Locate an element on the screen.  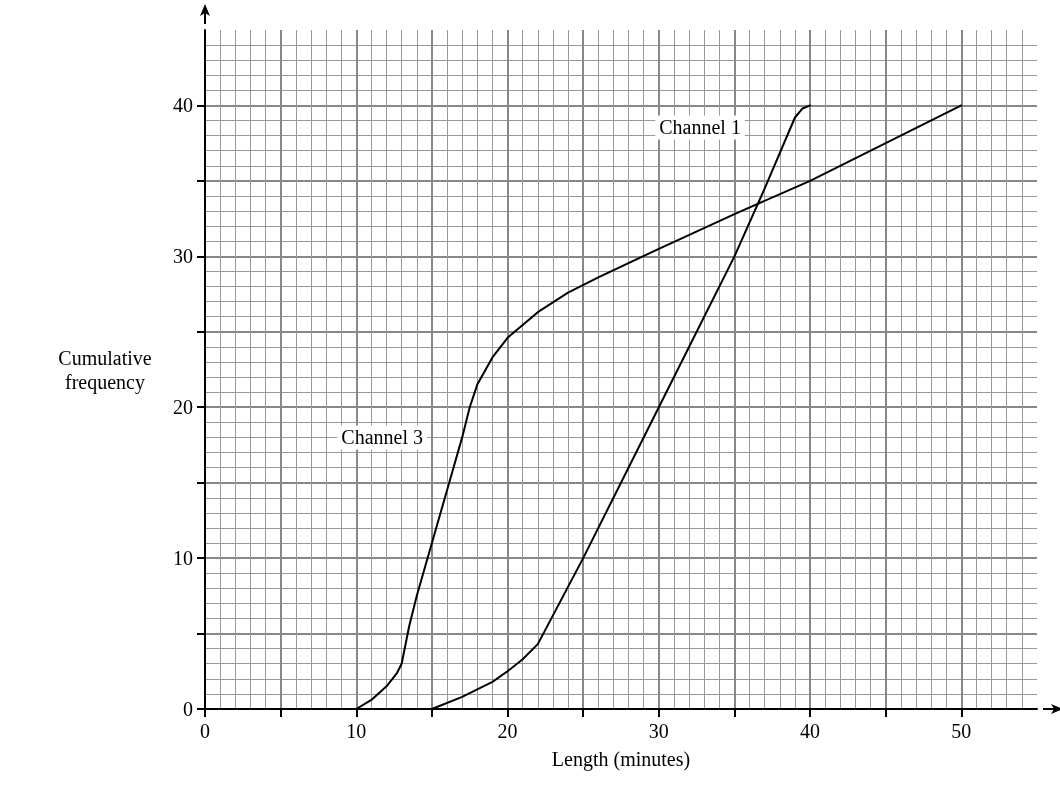
x-tick-label: 20 is located at coordinates (507, 731).